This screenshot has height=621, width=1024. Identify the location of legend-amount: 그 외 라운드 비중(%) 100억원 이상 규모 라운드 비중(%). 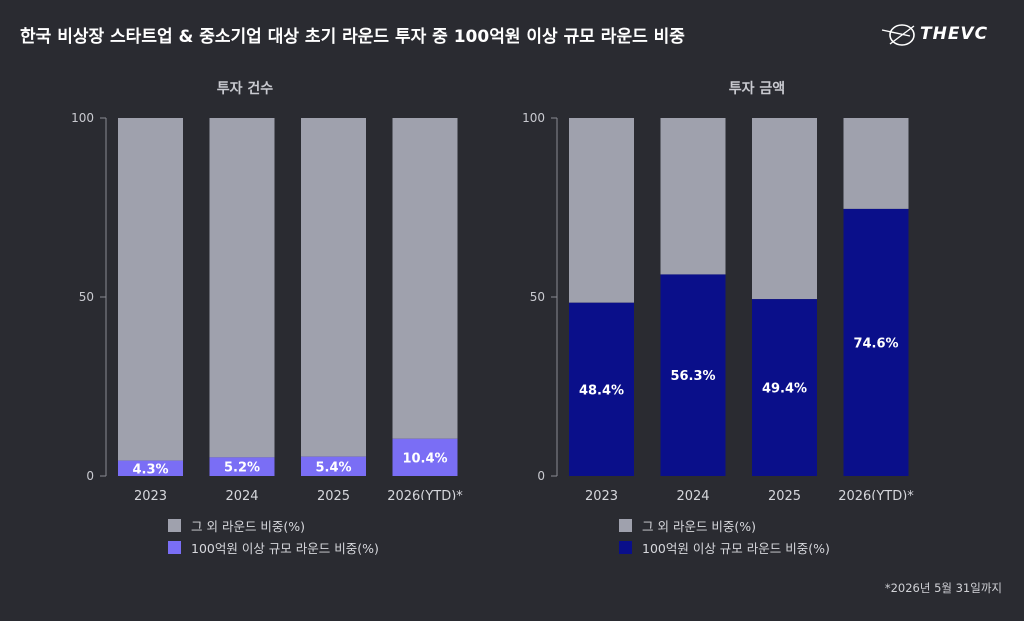
(724, 536).